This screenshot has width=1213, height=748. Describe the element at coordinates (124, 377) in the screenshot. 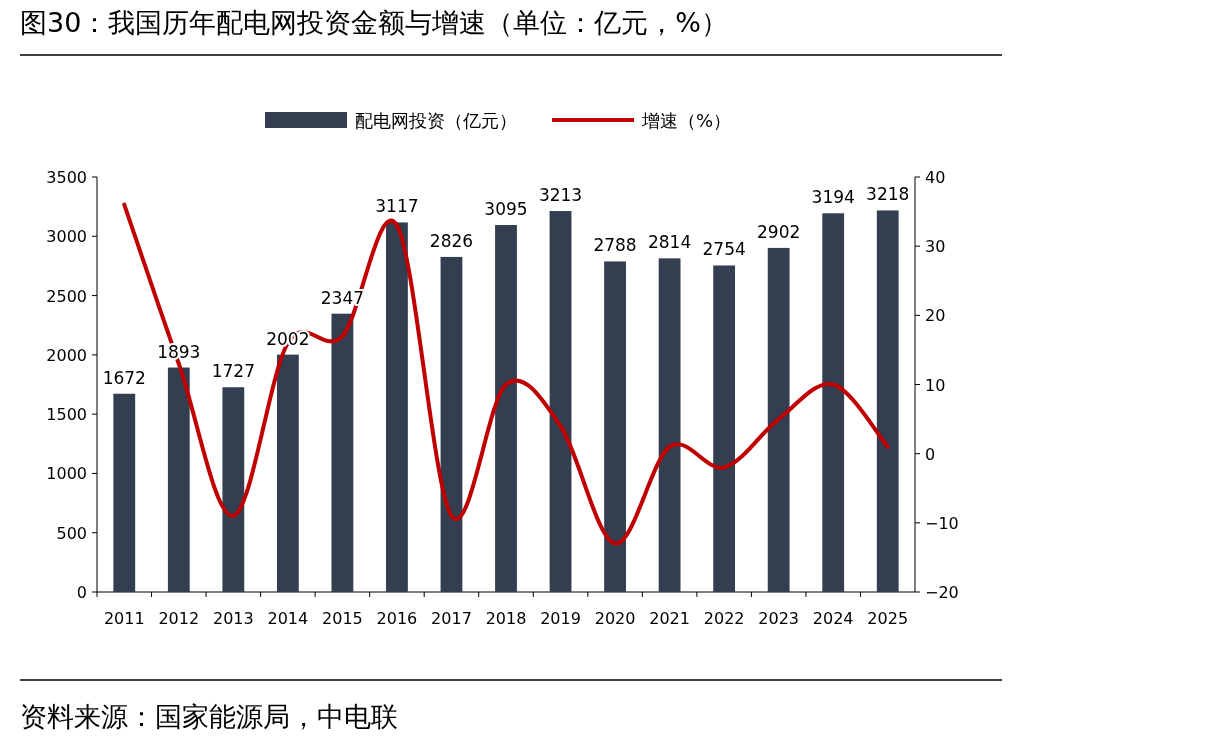

I see `data-label: 1672` at that location.